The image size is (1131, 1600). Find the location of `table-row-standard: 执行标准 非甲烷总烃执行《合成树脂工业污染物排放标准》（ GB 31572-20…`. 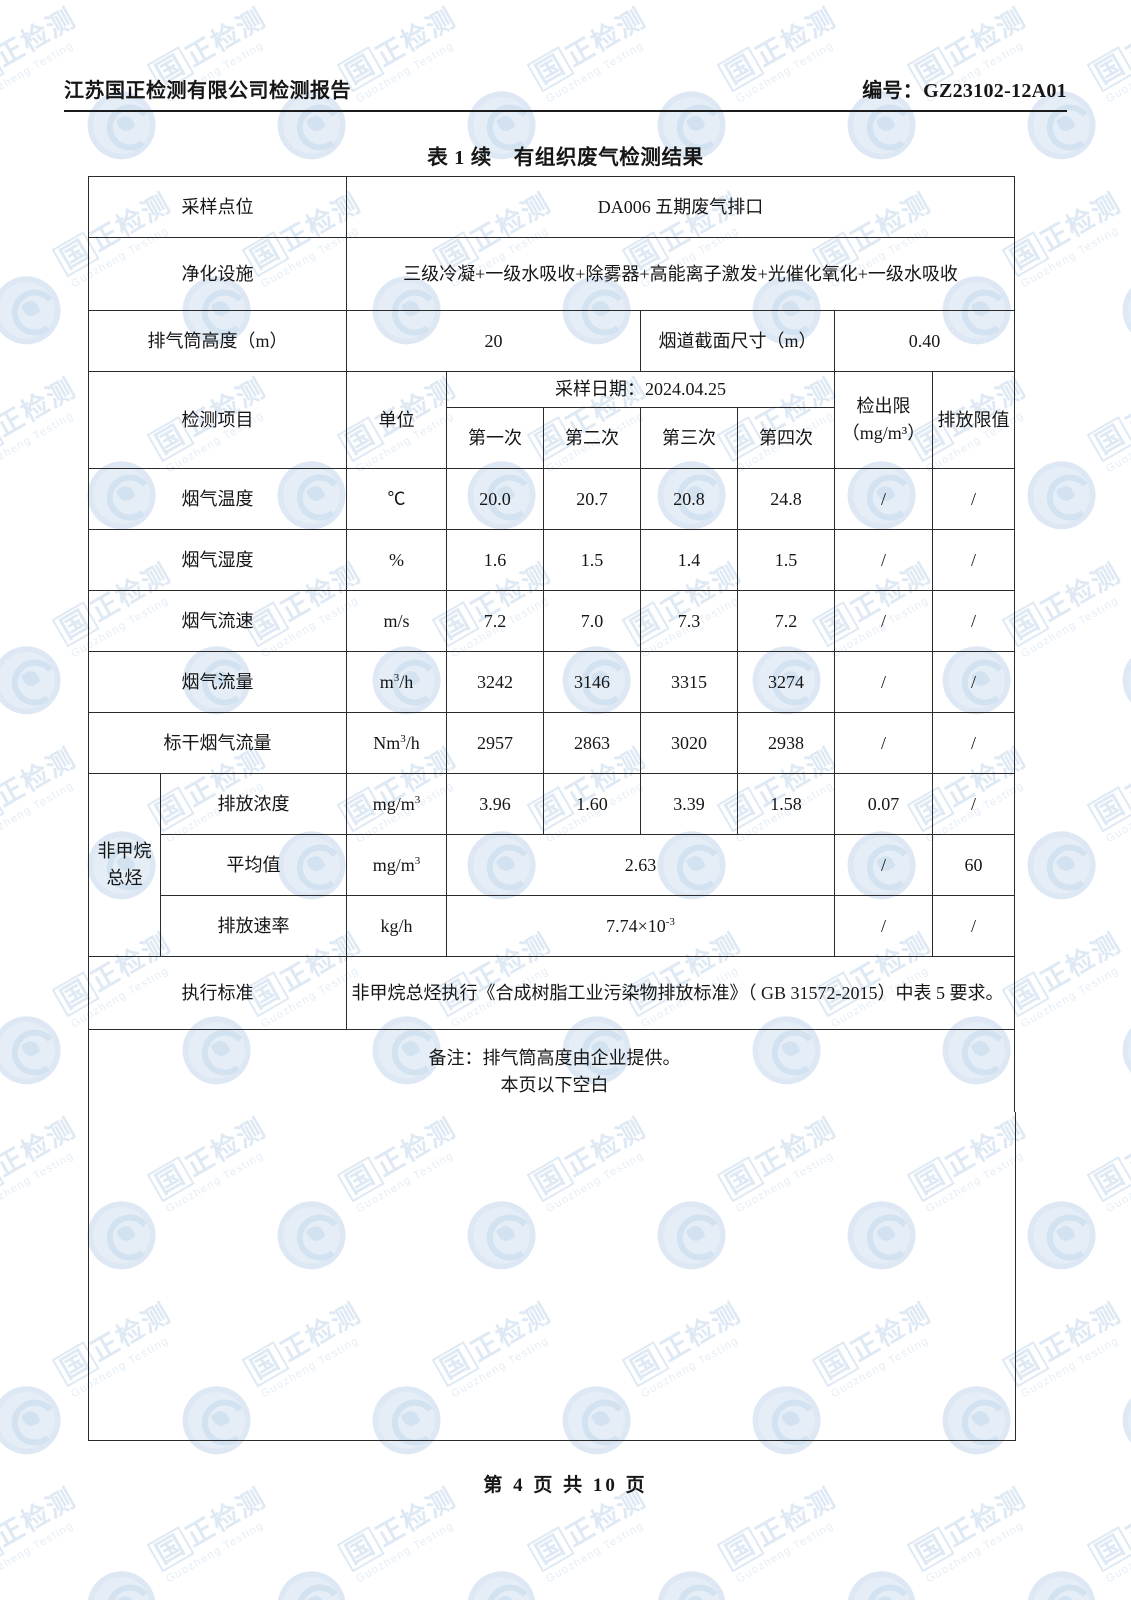

table-row-standard: 执行标准 非甲烷总烃执行《合成树脂工业污染物排放标准》（ GB 31572-20… is located at coordinates (552, 993).